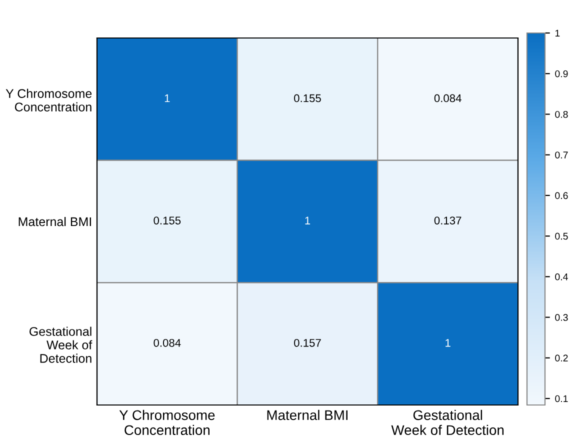  What do you see at coordinates (447, 423) in the screenshot?
I see `x-tick-label: Gestational Week of Detection` at bounding box center [447, 423].